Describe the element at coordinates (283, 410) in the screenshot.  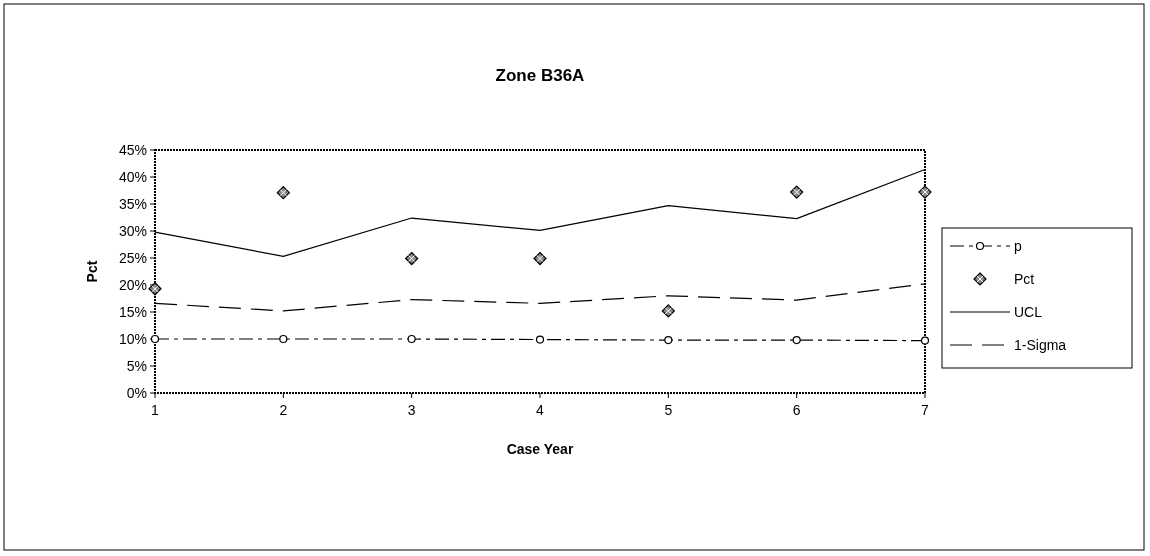
I see `x-tick-label: 2` at that location.